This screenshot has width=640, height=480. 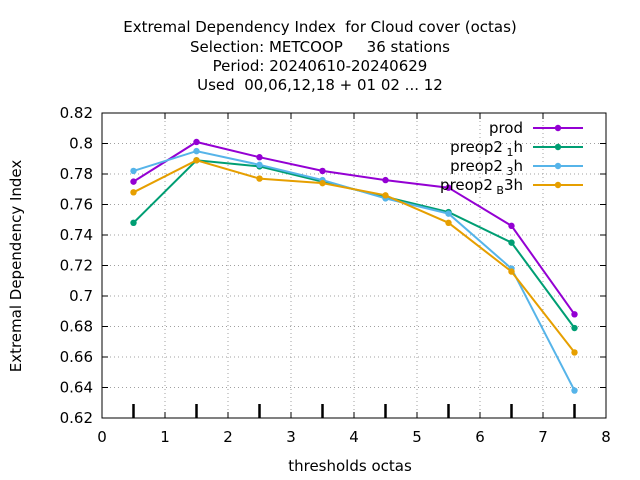 What do you see at coordinates (480, 437) in the screenshot?
I see `x-tick-label: 6` at bounding box center [480, 437].